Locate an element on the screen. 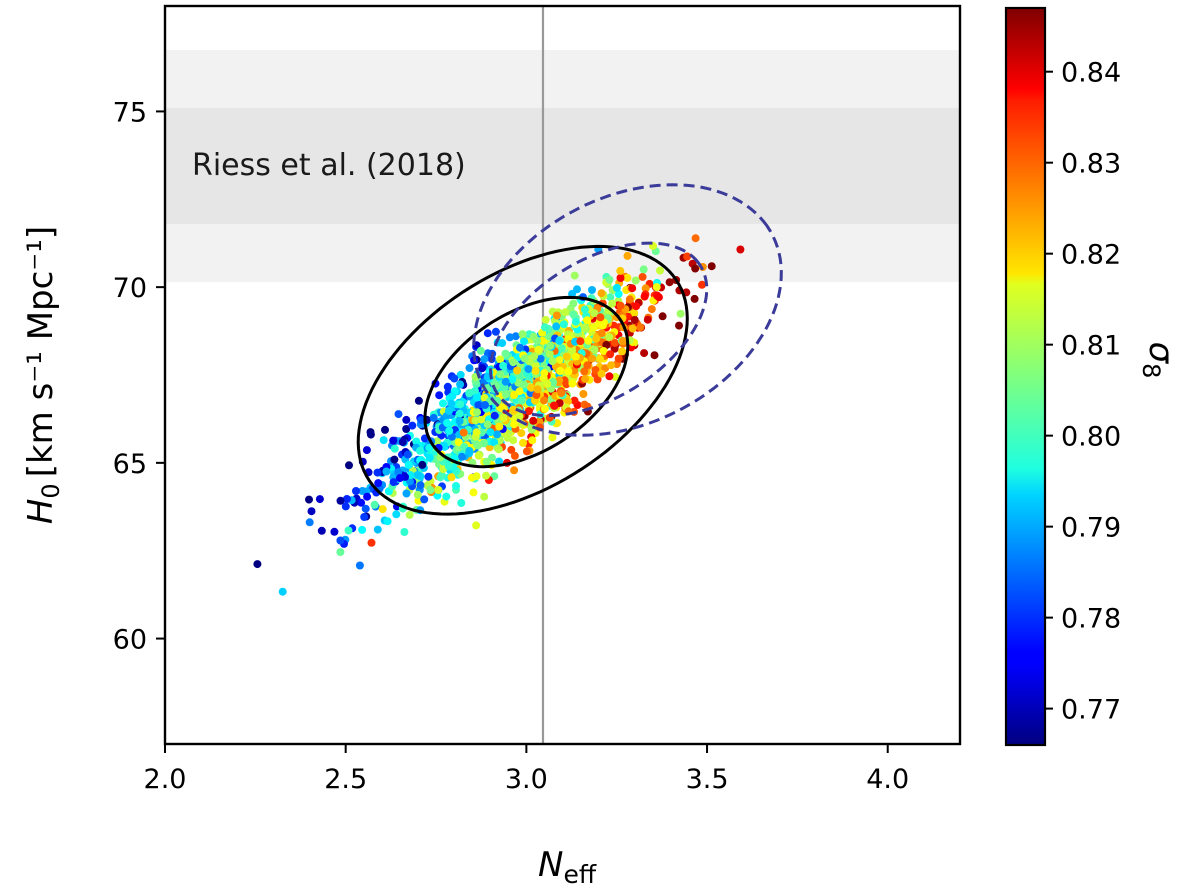 This screenshot has width=1200, height=891. colorbar-tick-label: 0.84 is located at coordinates (1091, 73).